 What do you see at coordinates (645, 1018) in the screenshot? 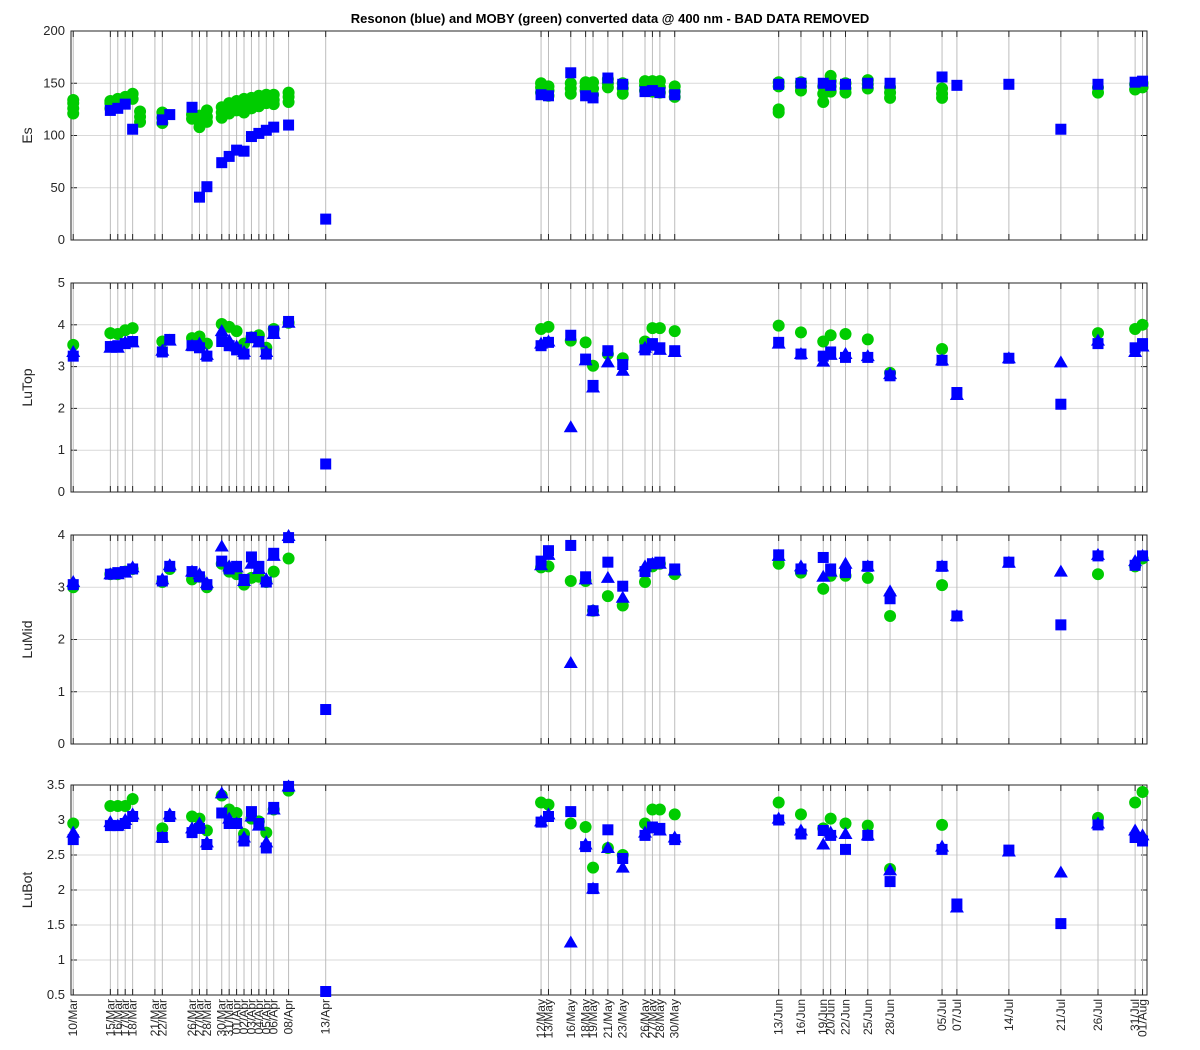
I see `x-tick-label: 26/May` at bounding box center [645, 1018].